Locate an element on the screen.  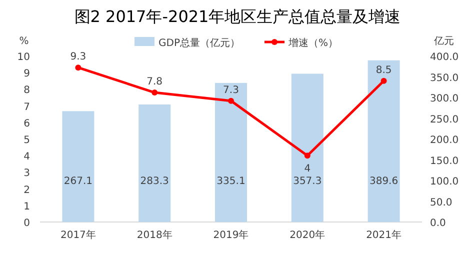
y2-tick-label: 50.0 is located at coordinates (441, 202).